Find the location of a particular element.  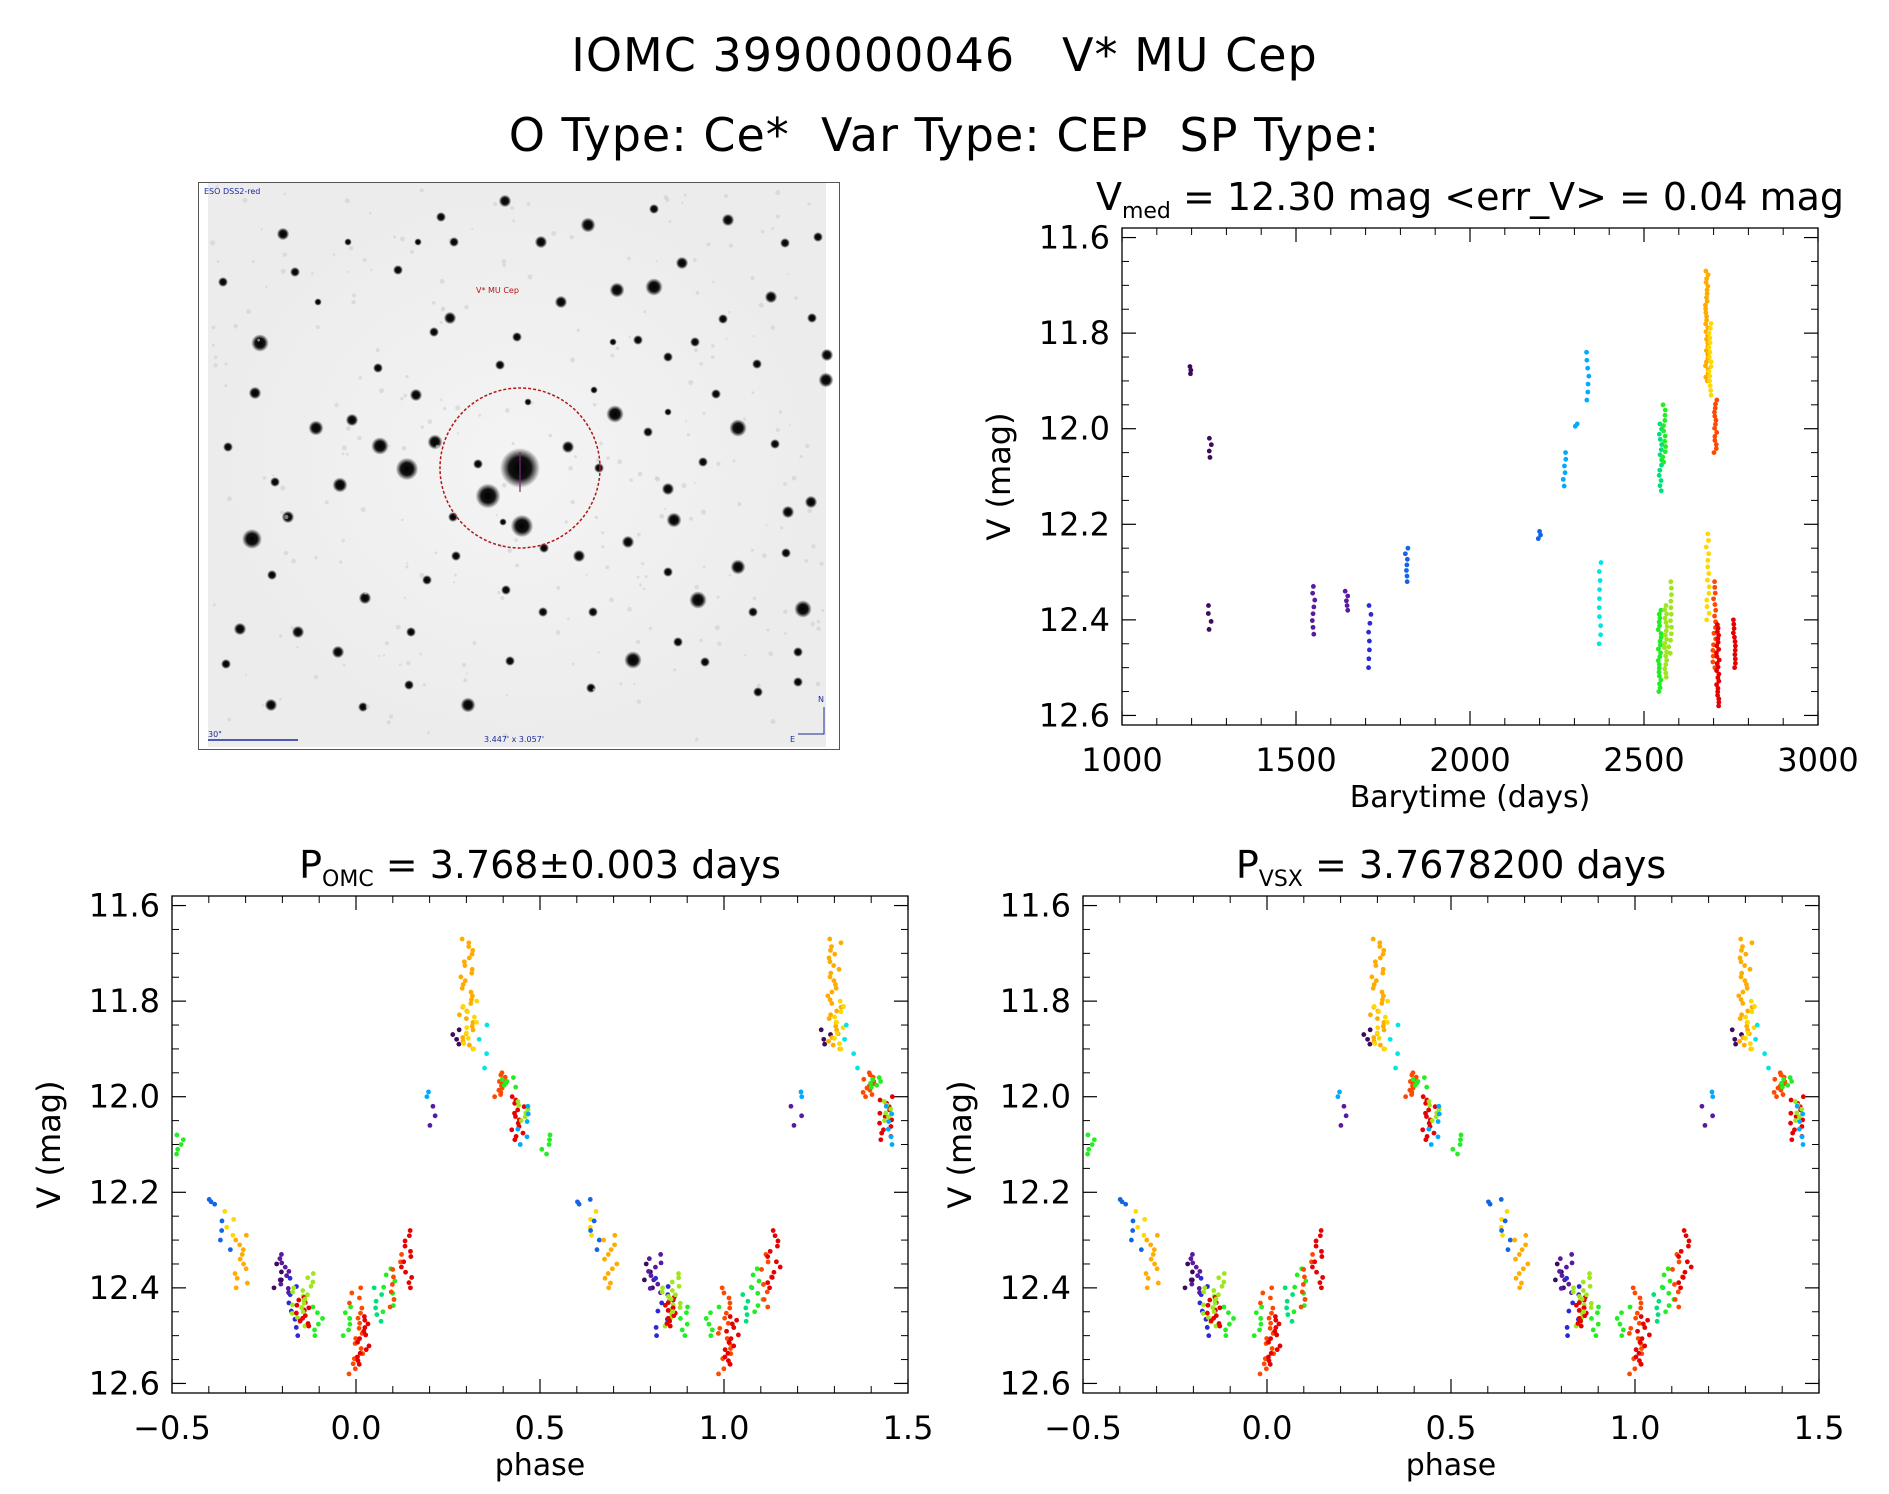

plot-title-symbol: P is located at coordinates (310, 865).